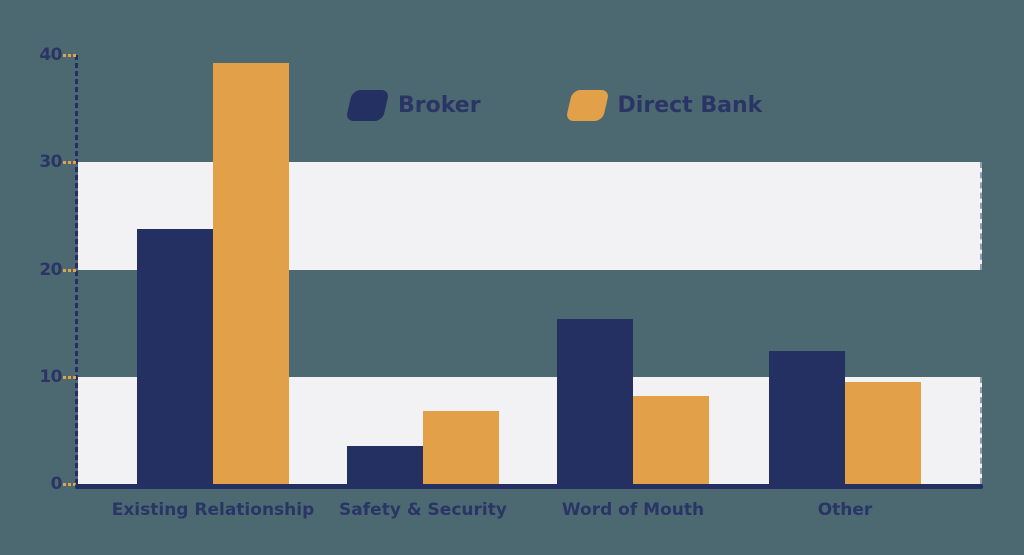 This screenshot has width=1024, height=555. I want to click on bar-direct-bank-existing-relationship, so click(251, 273).